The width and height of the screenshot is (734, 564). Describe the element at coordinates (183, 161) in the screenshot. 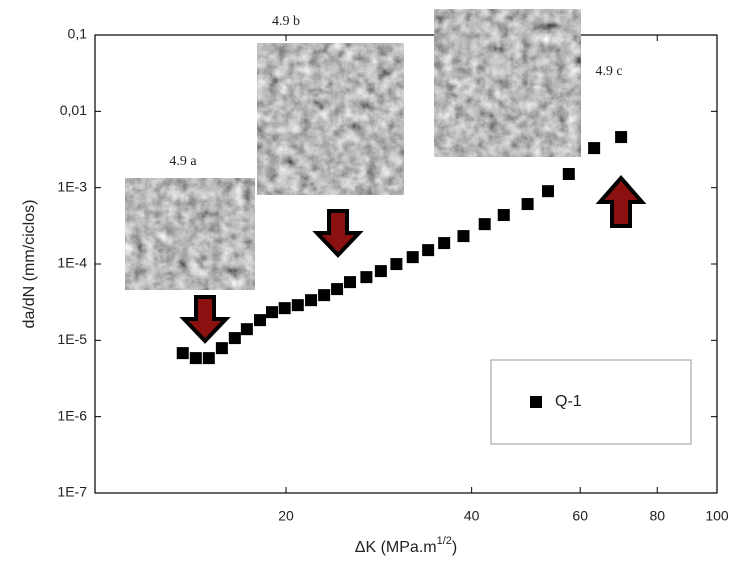

I see `annotation: 4.9 a` at that location.